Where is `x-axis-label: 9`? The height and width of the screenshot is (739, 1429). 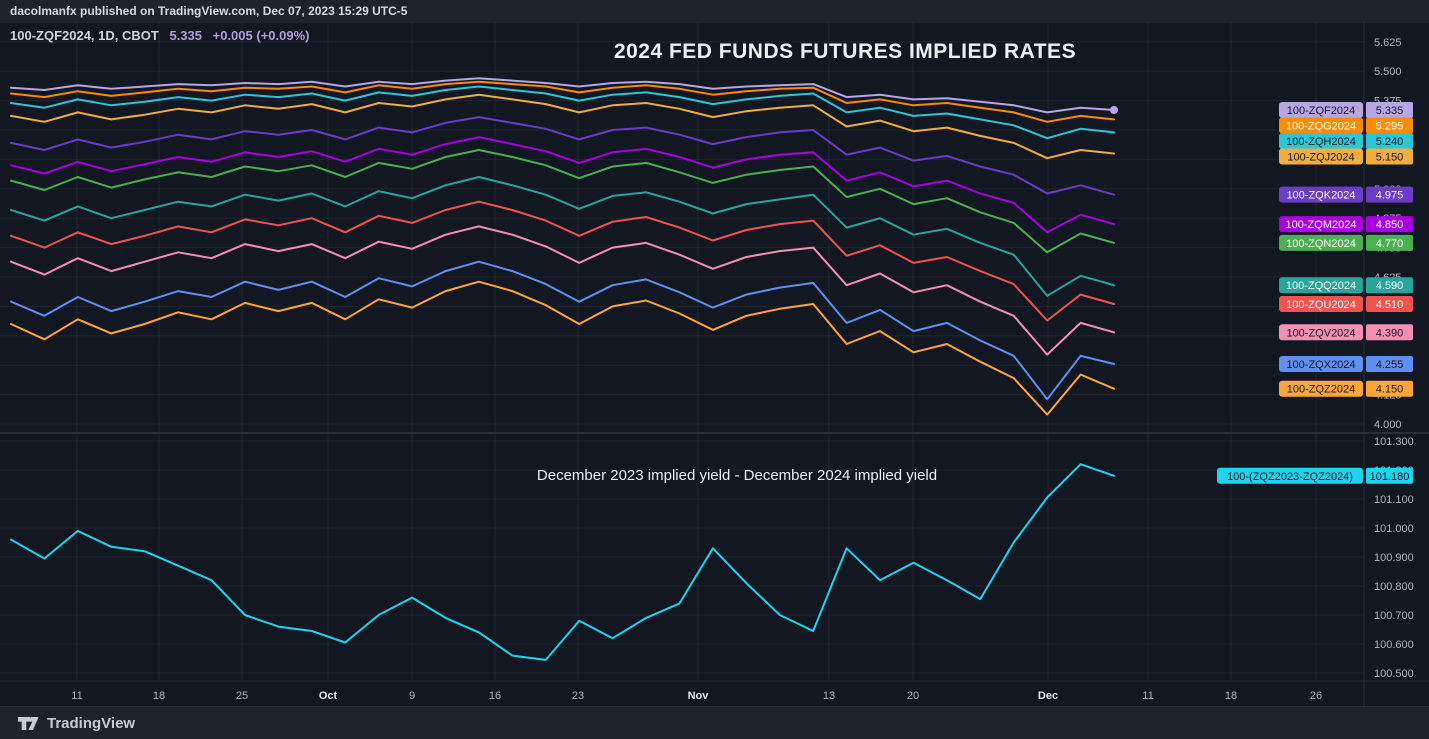
x-axis-label: 9 is located at coordinates (412, 696).